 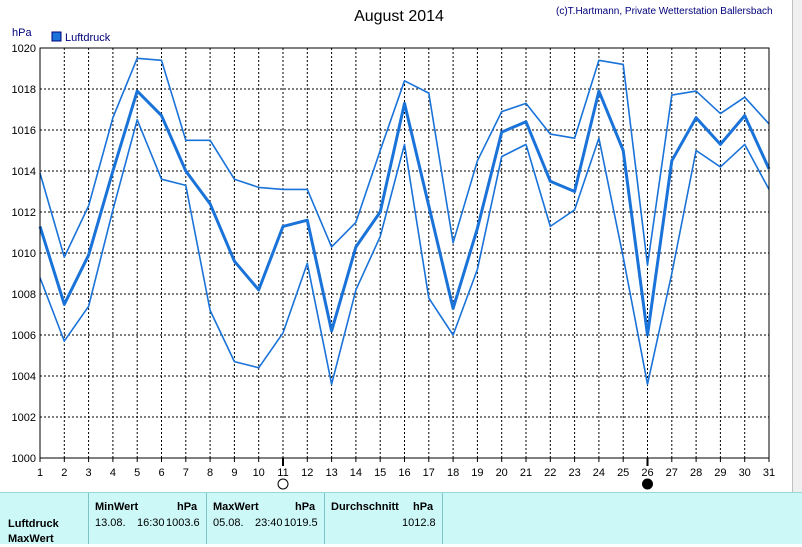 I want to click on x-tick-label: 27, so click(x=672, y=473).